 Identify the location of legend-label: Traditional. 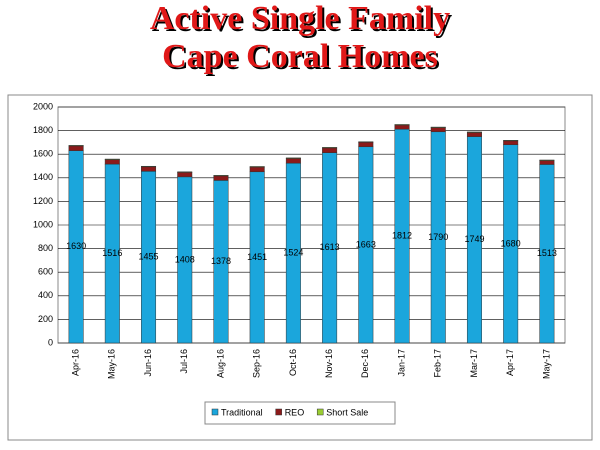
(242, 412).